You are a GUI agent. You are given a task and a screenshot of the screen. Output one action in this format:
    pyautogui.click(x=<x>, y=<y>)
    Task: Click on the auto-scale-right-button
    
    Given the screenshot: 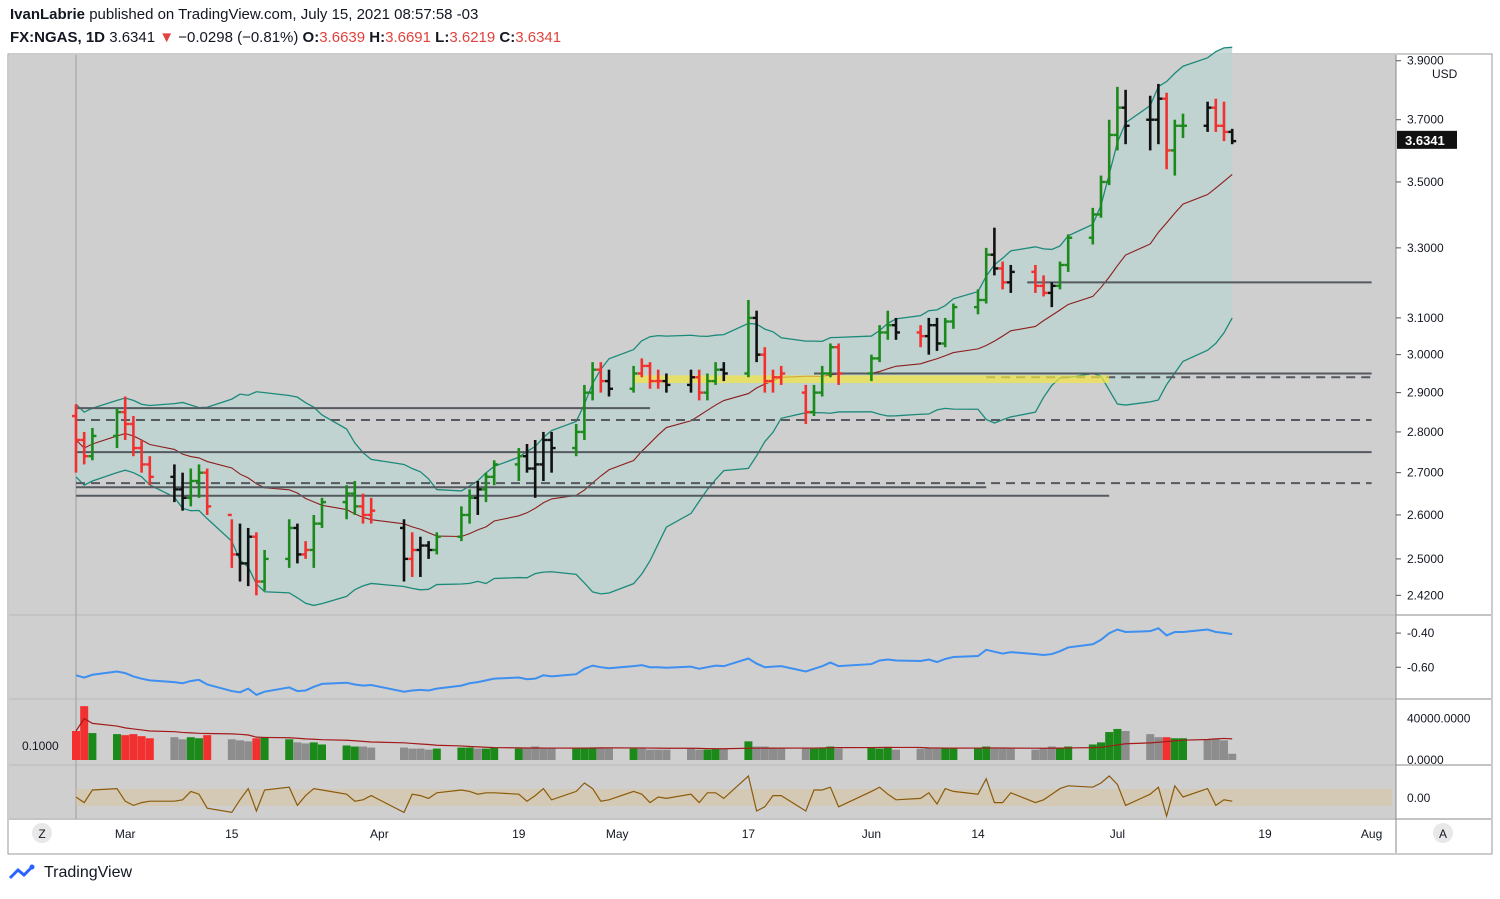 What is the action you would take?
    pyautogui.click(x=1443, y=833)
    